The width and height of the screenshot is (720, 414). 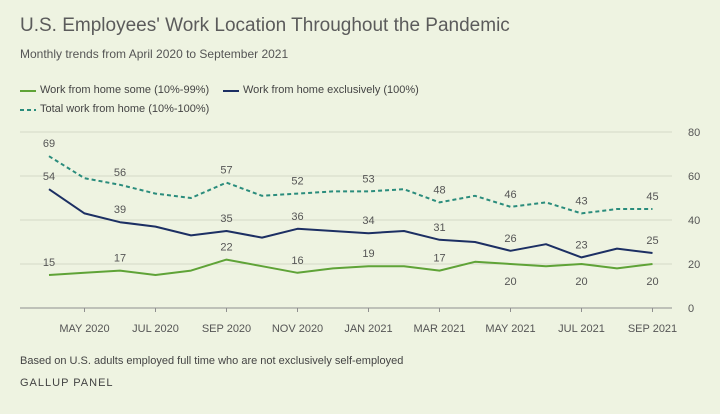 What do you see at coordinates (694, 133) in the screenshot?
I see `y-tick-label: 80` at bounding box center [694, 133].